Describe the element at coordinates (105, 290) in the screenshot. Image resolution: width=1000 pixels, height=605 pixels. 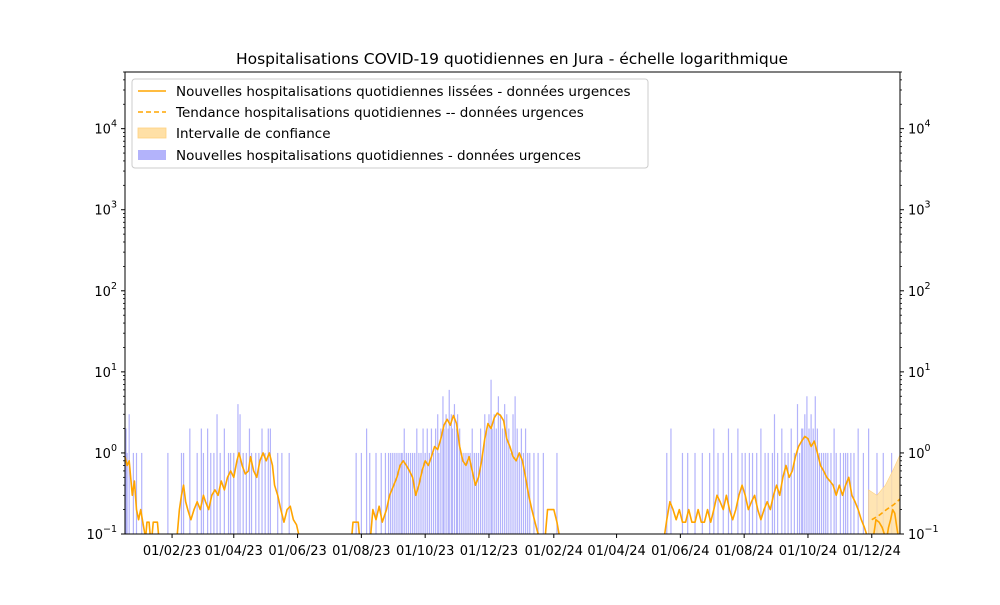
I see `y-tick-label-left: 10²` at that location.